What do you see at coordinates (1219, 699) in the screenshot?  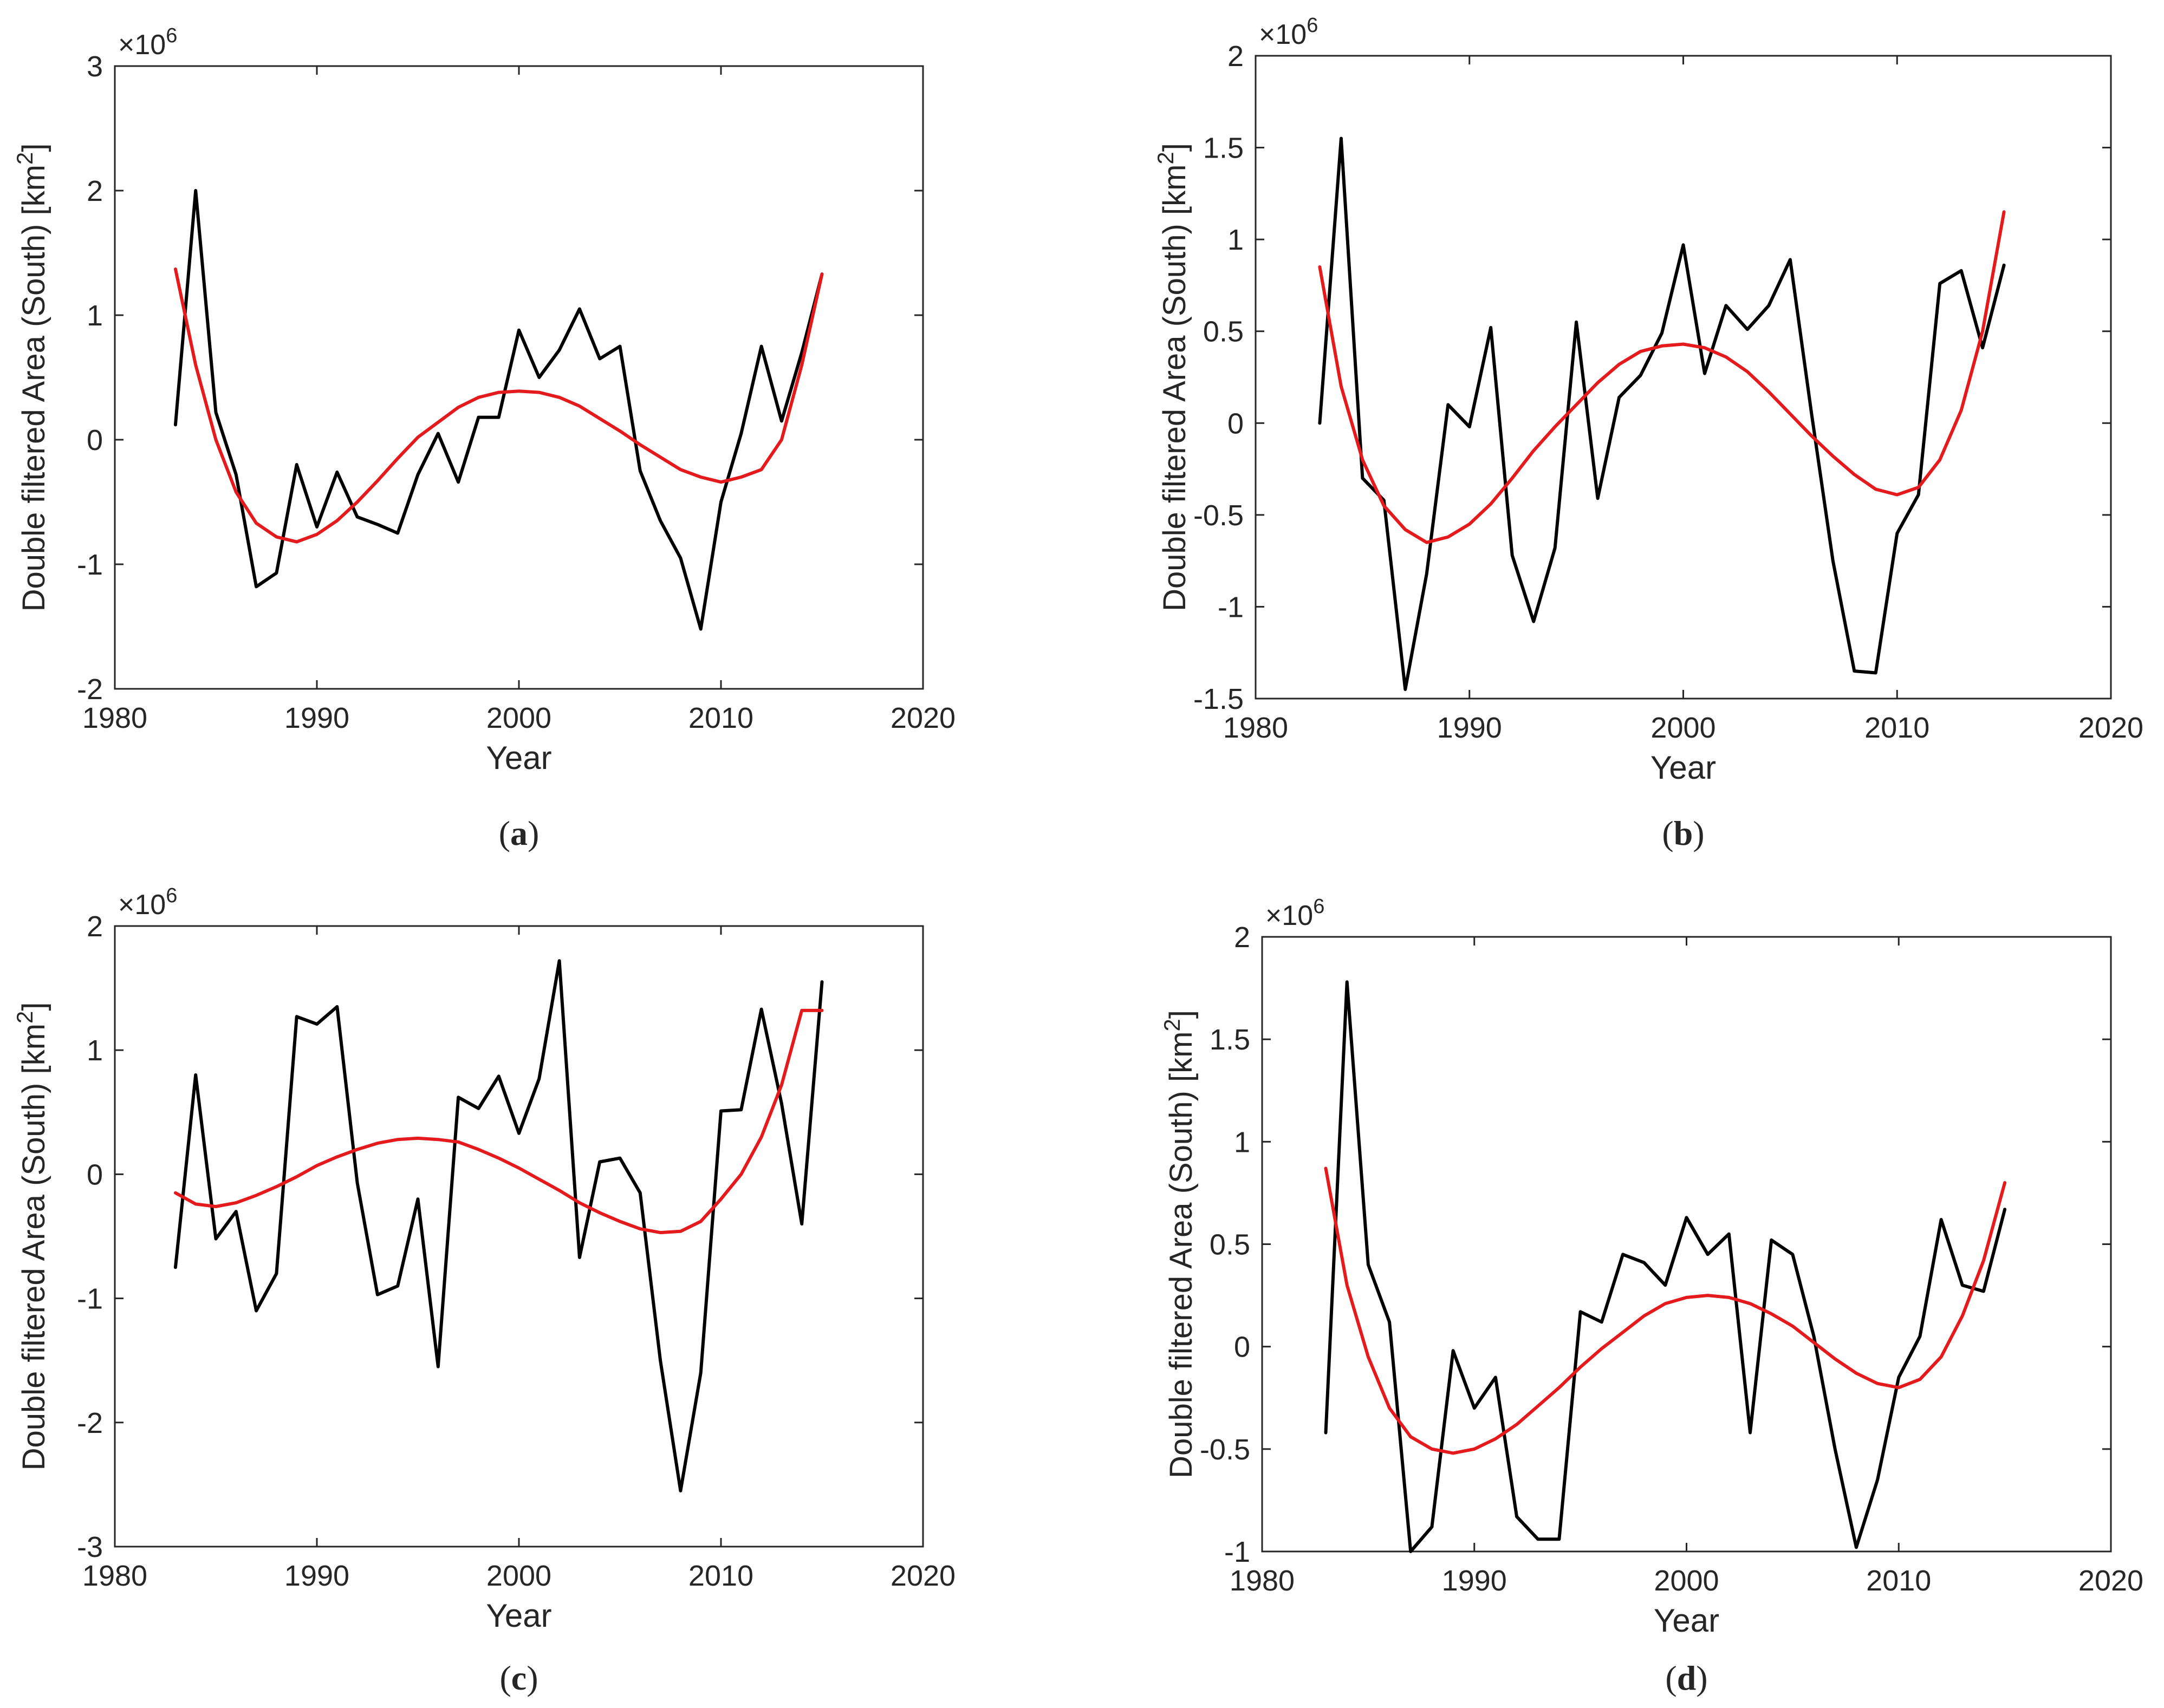 I see `y-tick-label: -1.5` at bounding box center [1219, 699].